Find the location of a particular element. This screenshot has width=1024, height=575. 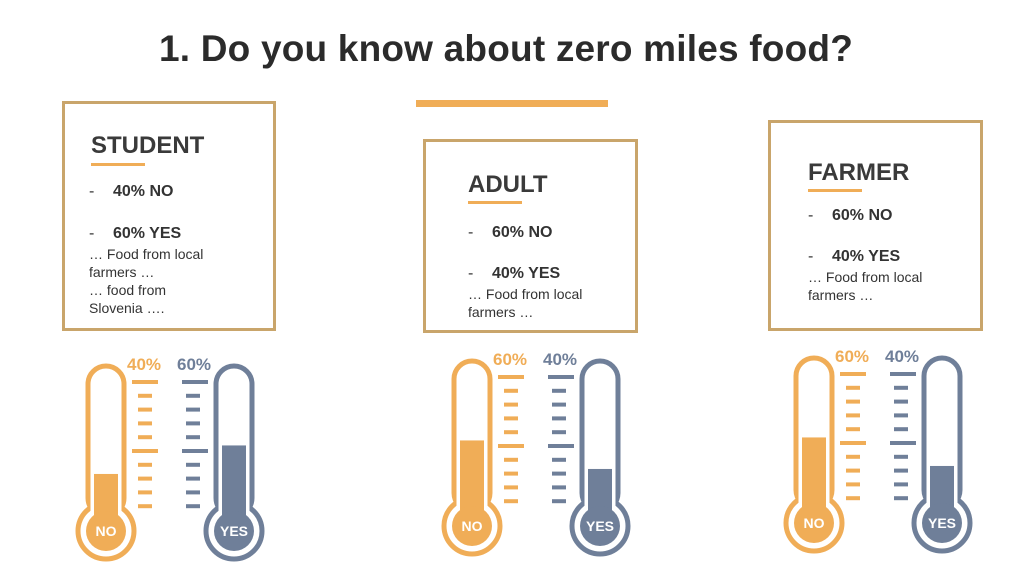

thermometer-pair-farmer: NO YES 60% 40% is located at coordinates (878, 450).